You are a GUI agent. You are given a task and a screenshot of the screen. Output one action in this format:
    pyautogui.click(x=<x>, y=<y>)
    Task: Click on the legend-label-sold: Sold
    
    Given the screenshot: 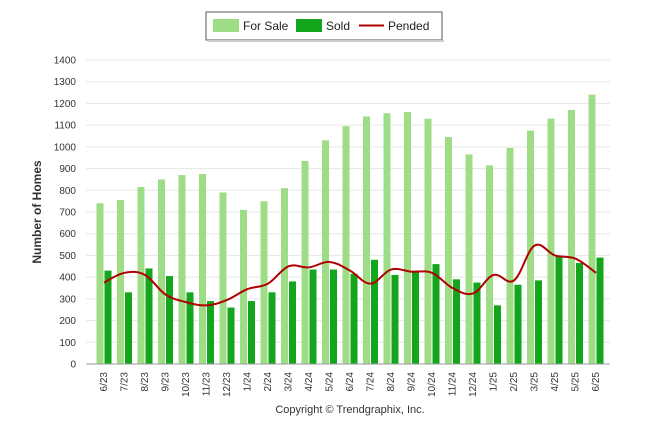 What is the action you would take?
    pyautogui.click(x=338, y=26)
    